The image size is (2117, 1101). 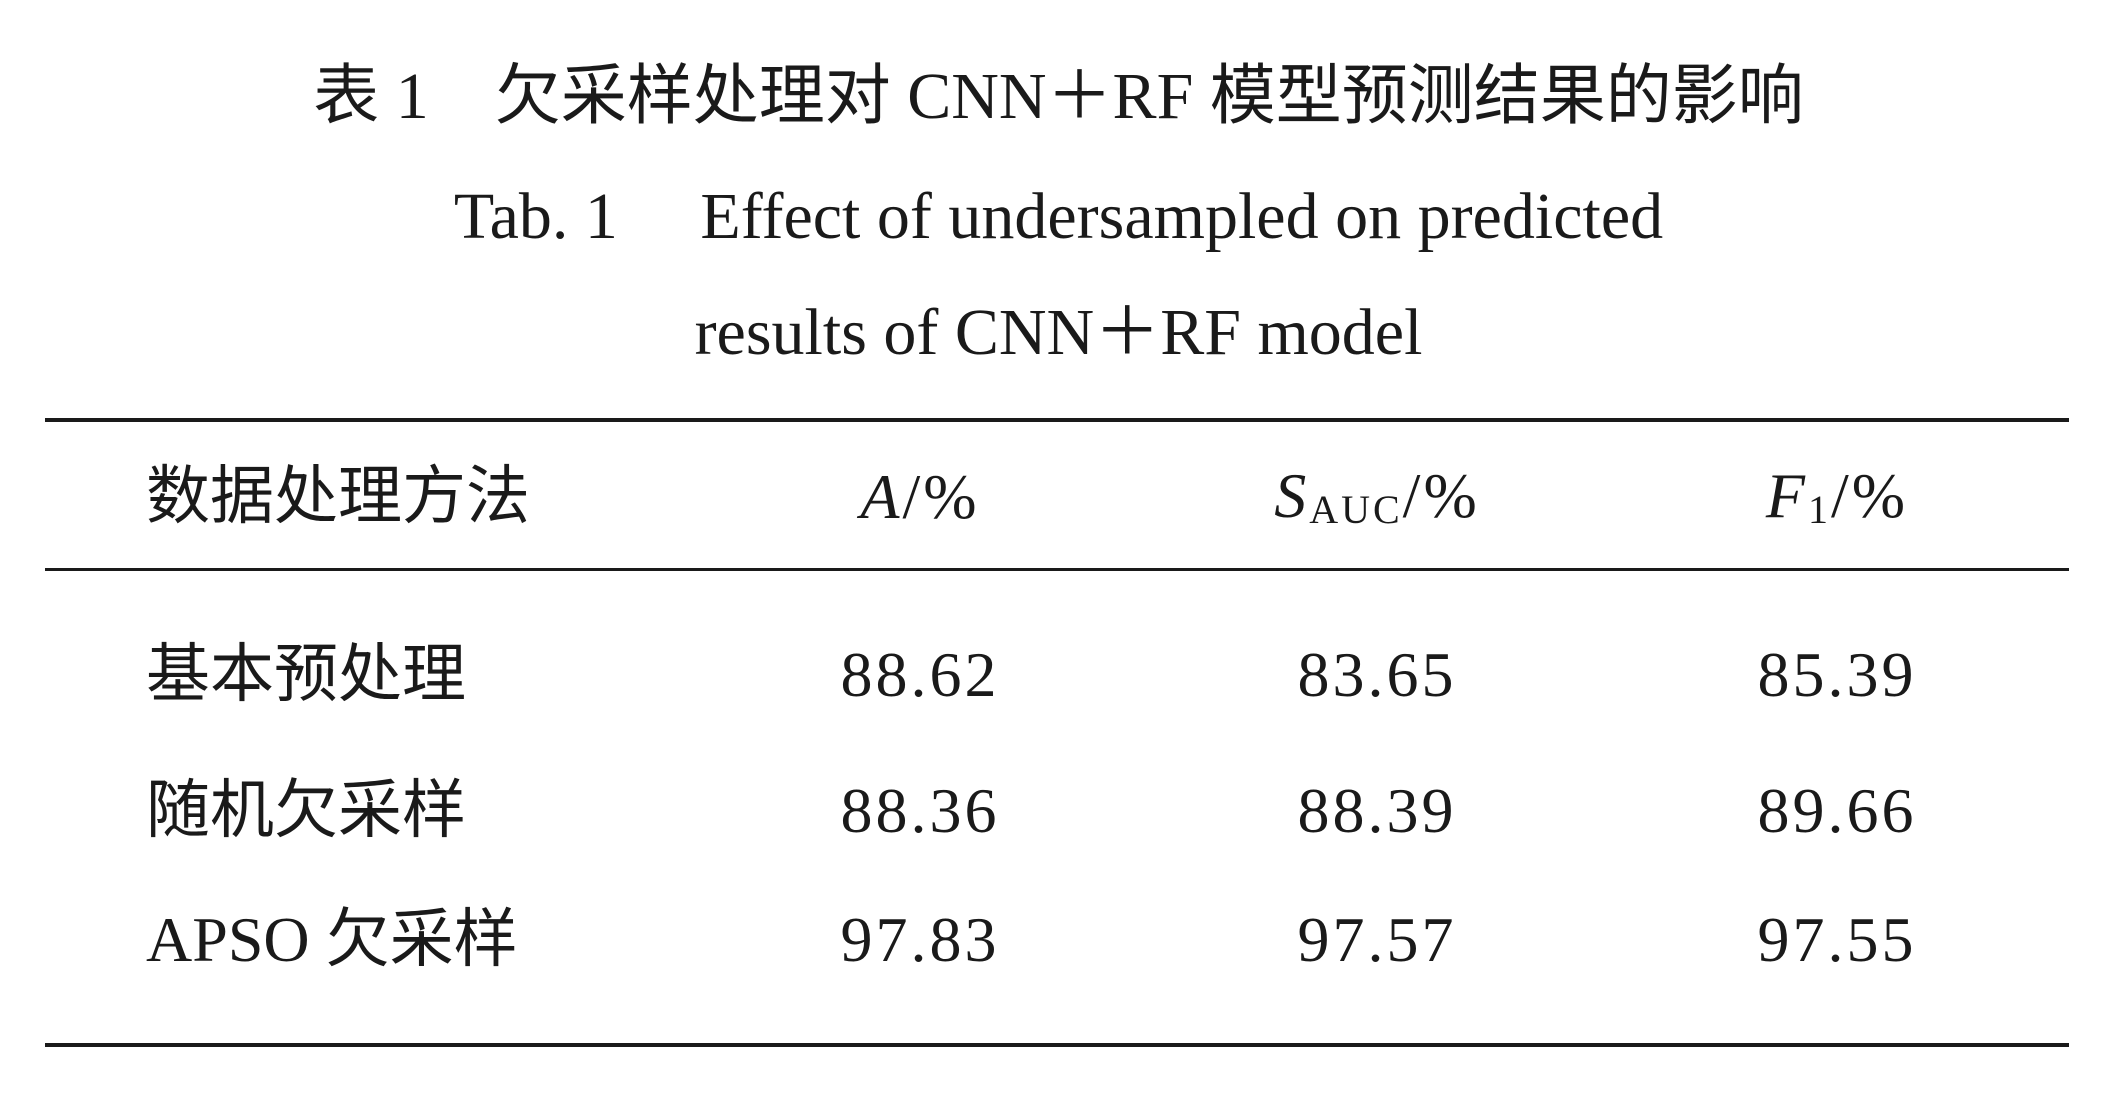 I want to click on table-cell: 85.39, so click(x=1837, y=674).